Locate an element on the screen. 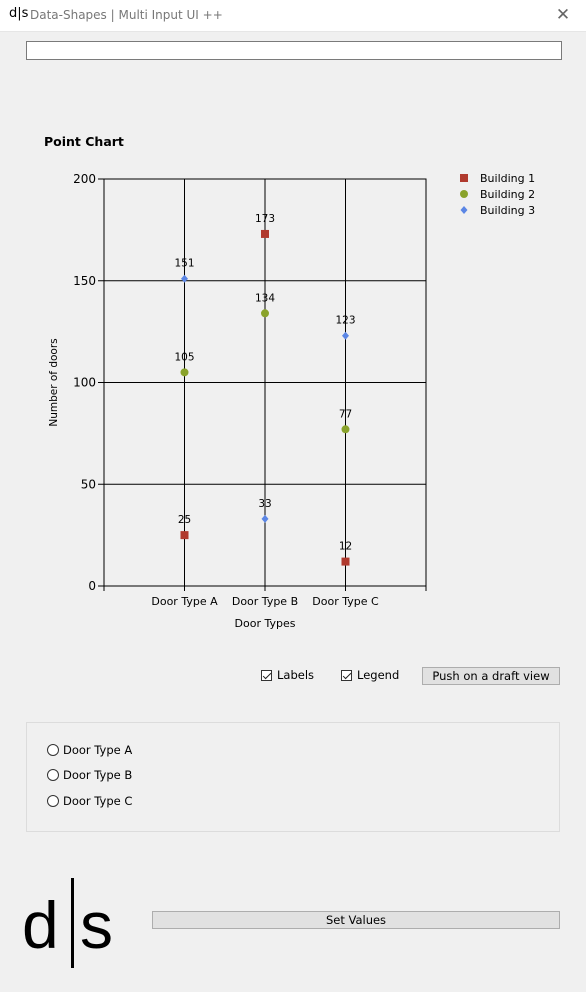 This screenshot has height=992, width=586. close-button: ✕ is located at coordinates (563, 15).